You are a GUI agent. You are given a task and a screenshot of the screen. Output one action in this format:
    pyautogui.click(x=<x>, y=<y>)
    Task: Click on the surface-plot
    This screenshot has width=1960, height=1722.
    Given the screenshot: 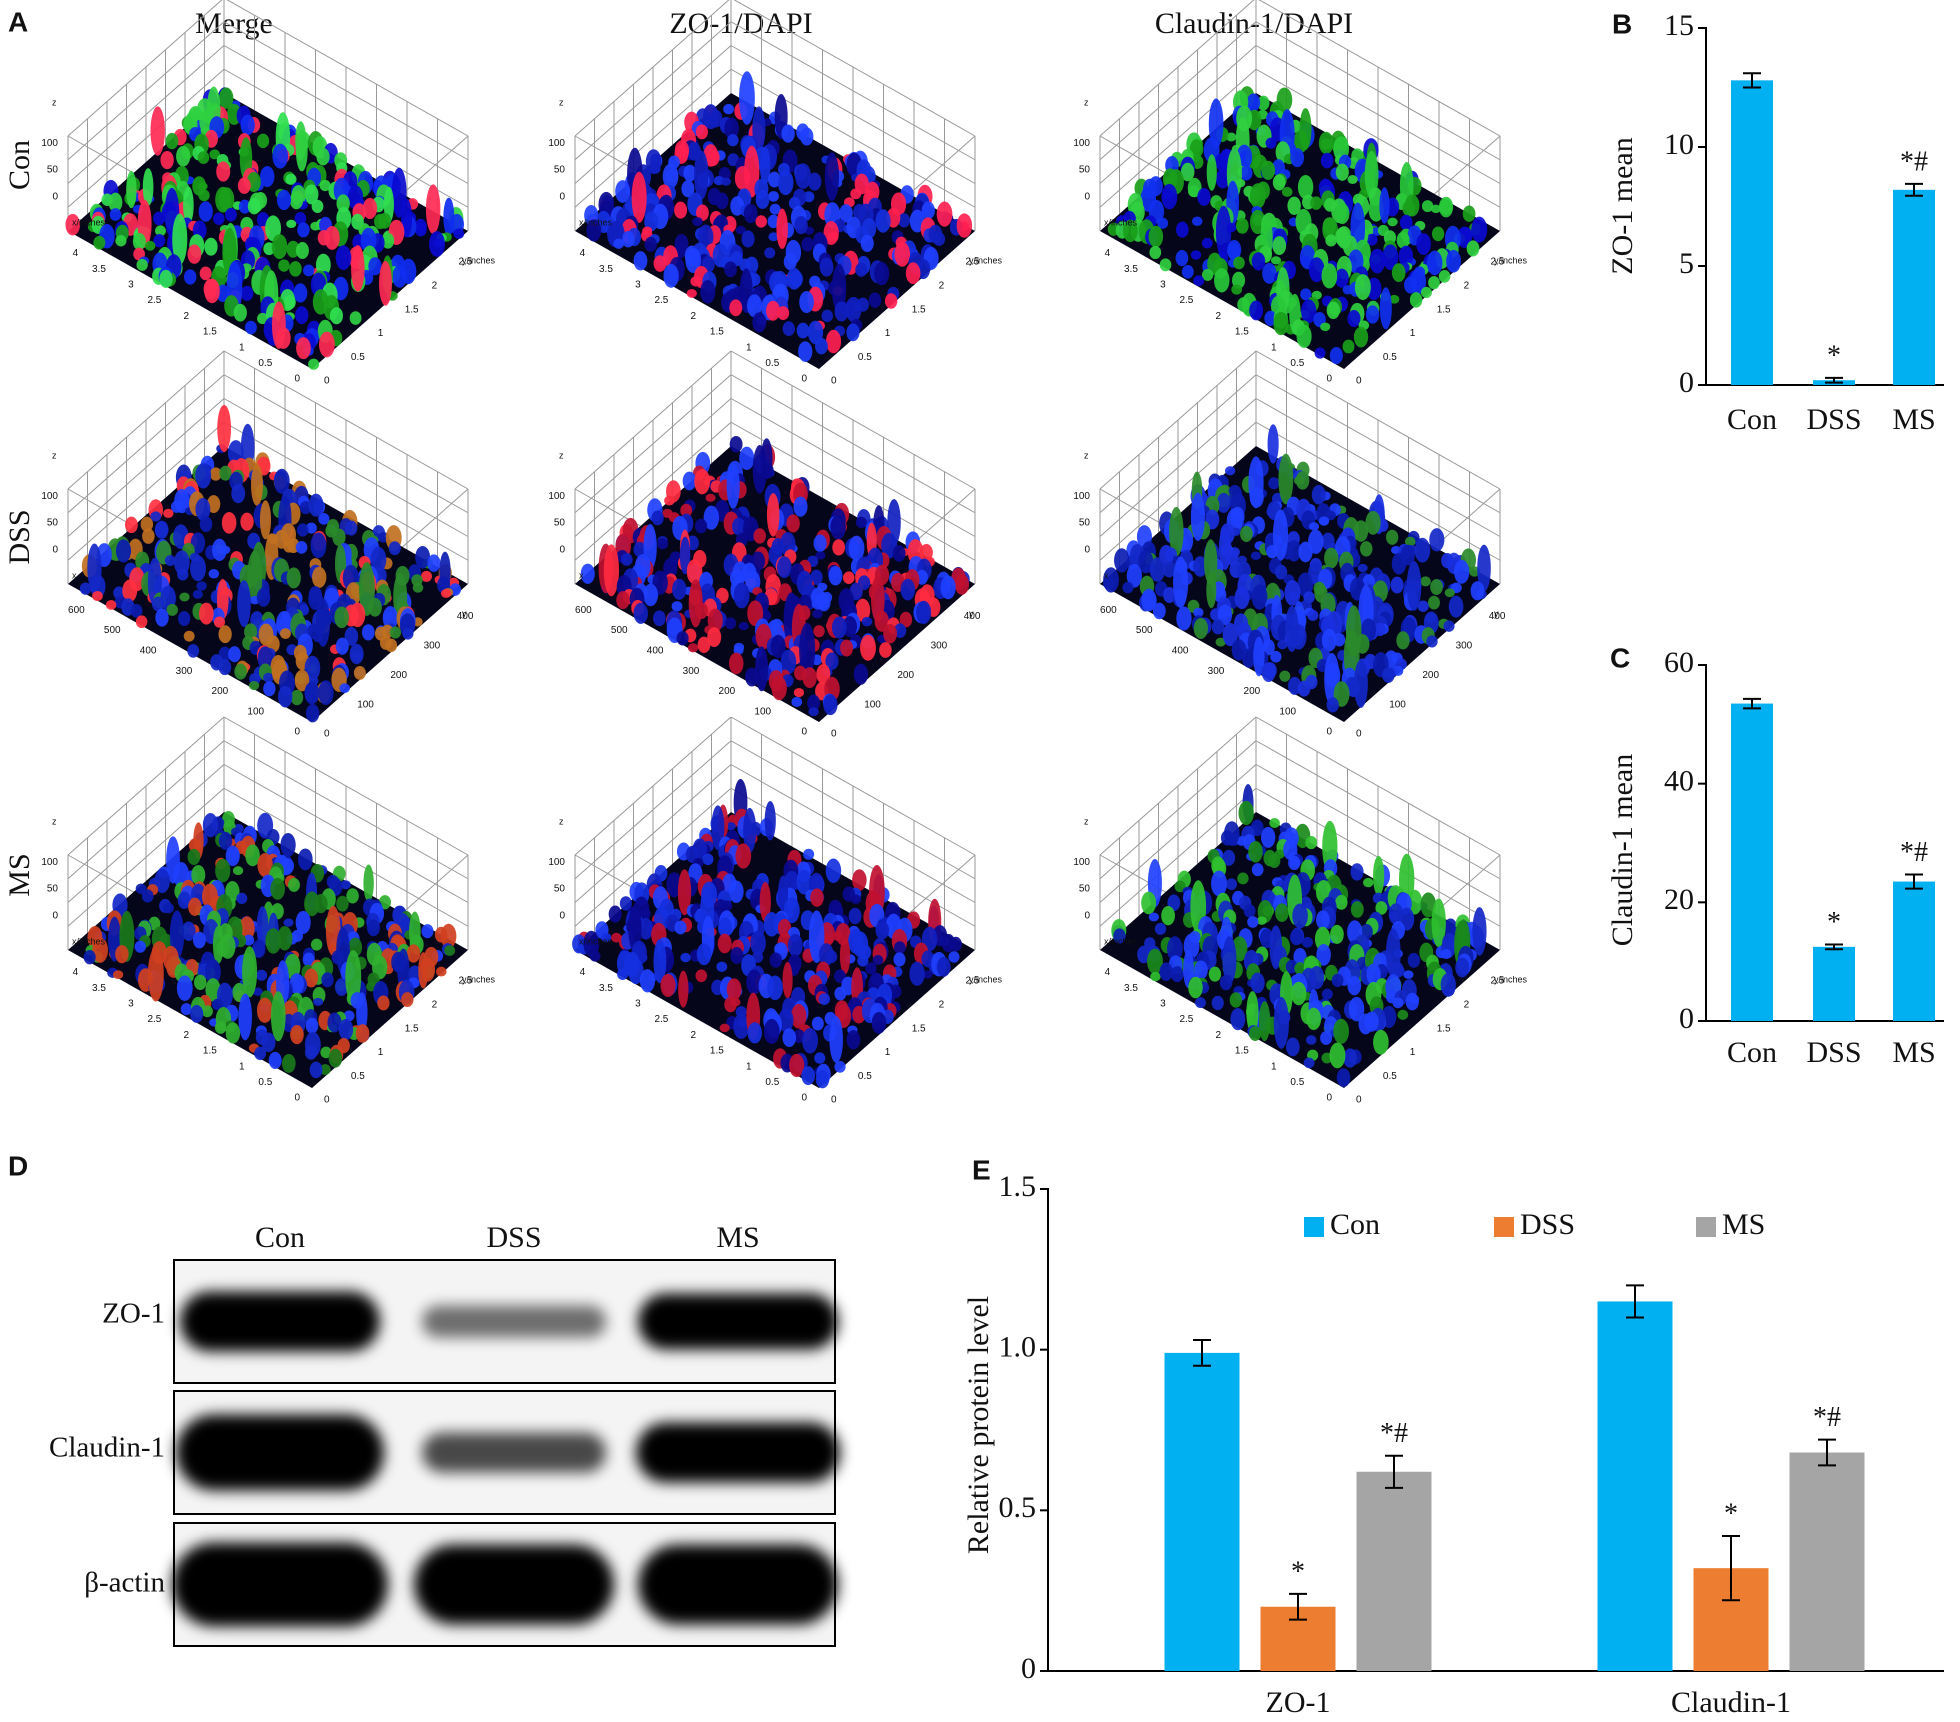 What is the action you would take?
    pyautogui.click(x=268, y=536)
    